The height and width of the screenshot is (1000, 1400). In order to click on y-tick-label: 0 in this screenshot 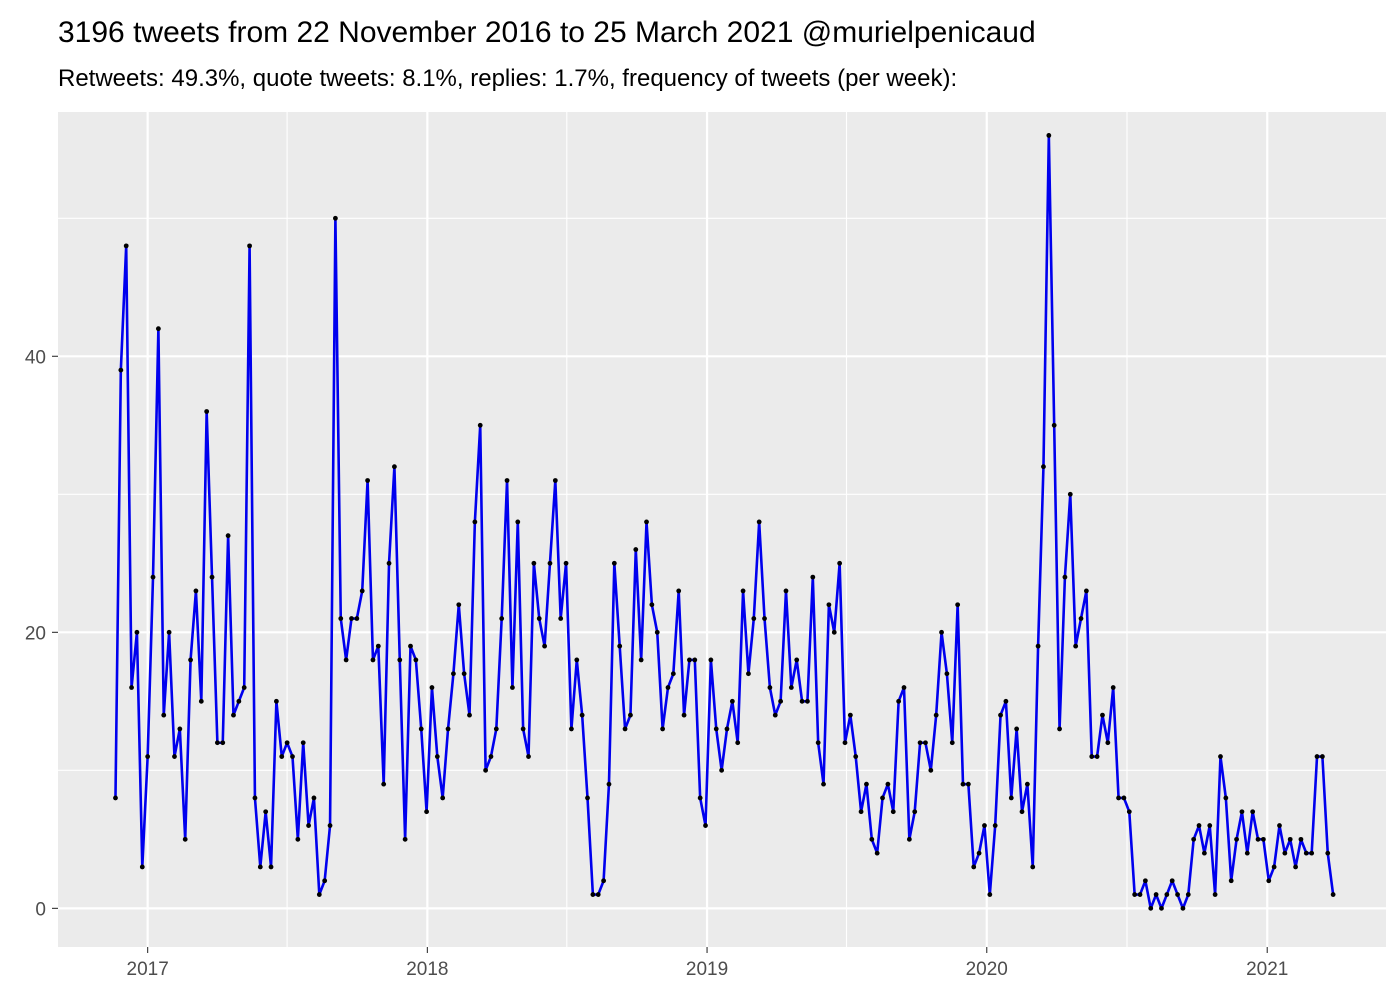, I will do `click(40, 909)`.